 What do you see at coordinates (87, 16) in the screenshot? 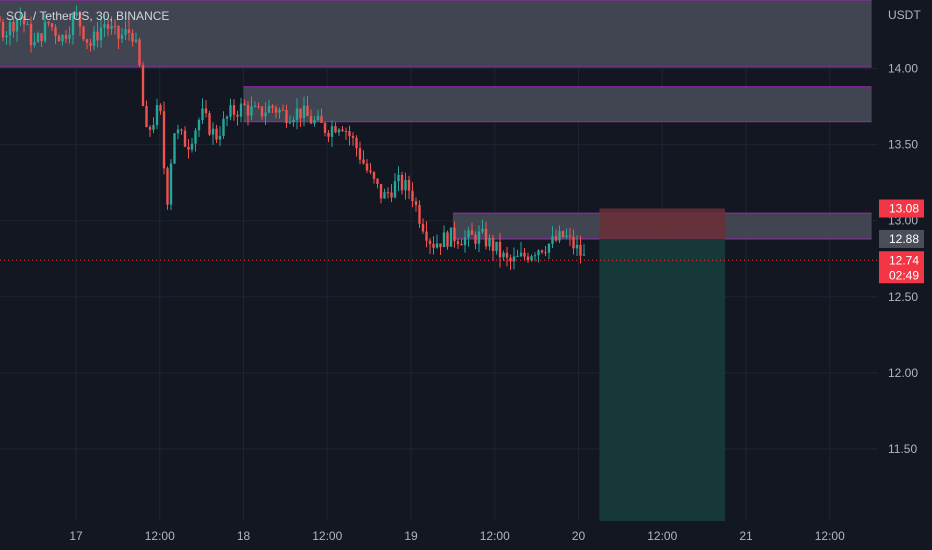
I see `chart-title: SOL / TetherUS, 30, BINANCE` at bounding box center [87, 16].